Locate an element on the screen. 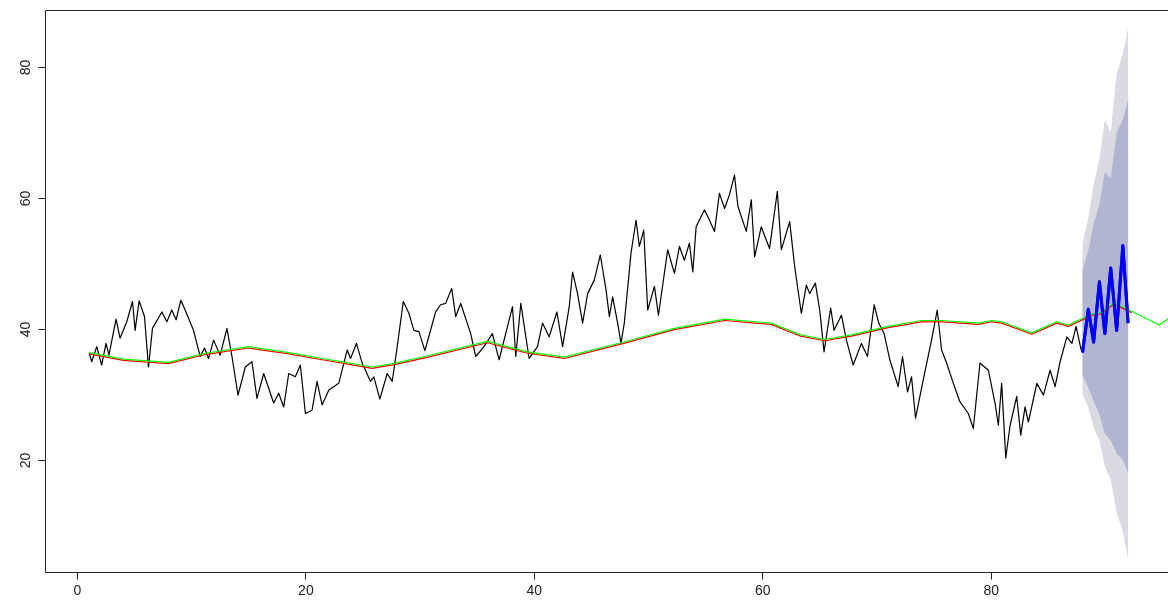 This screenshot has height=614, width=1168. x-tick-label: 80 is located at coordinates (991, 589).